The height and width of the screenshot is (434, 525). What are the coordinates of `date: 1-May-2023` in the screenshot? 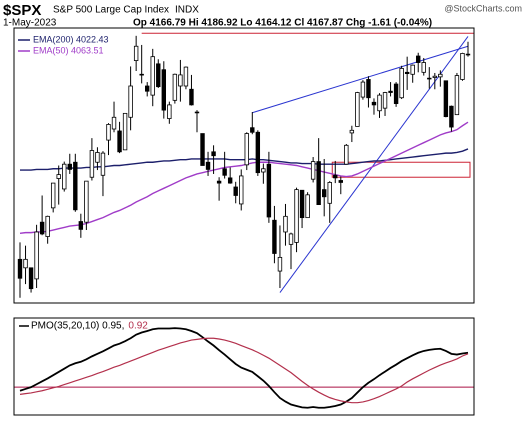 It's located at (30, 23).